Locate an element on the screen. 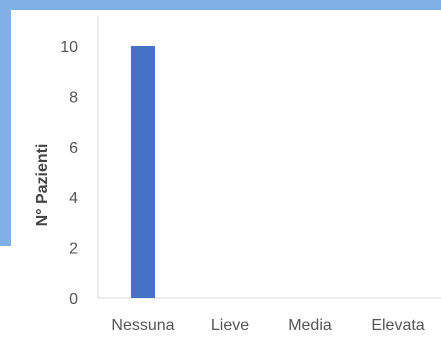 This screenshot has height=338, width=441. background-band-top is located at coordinates (220, 5).